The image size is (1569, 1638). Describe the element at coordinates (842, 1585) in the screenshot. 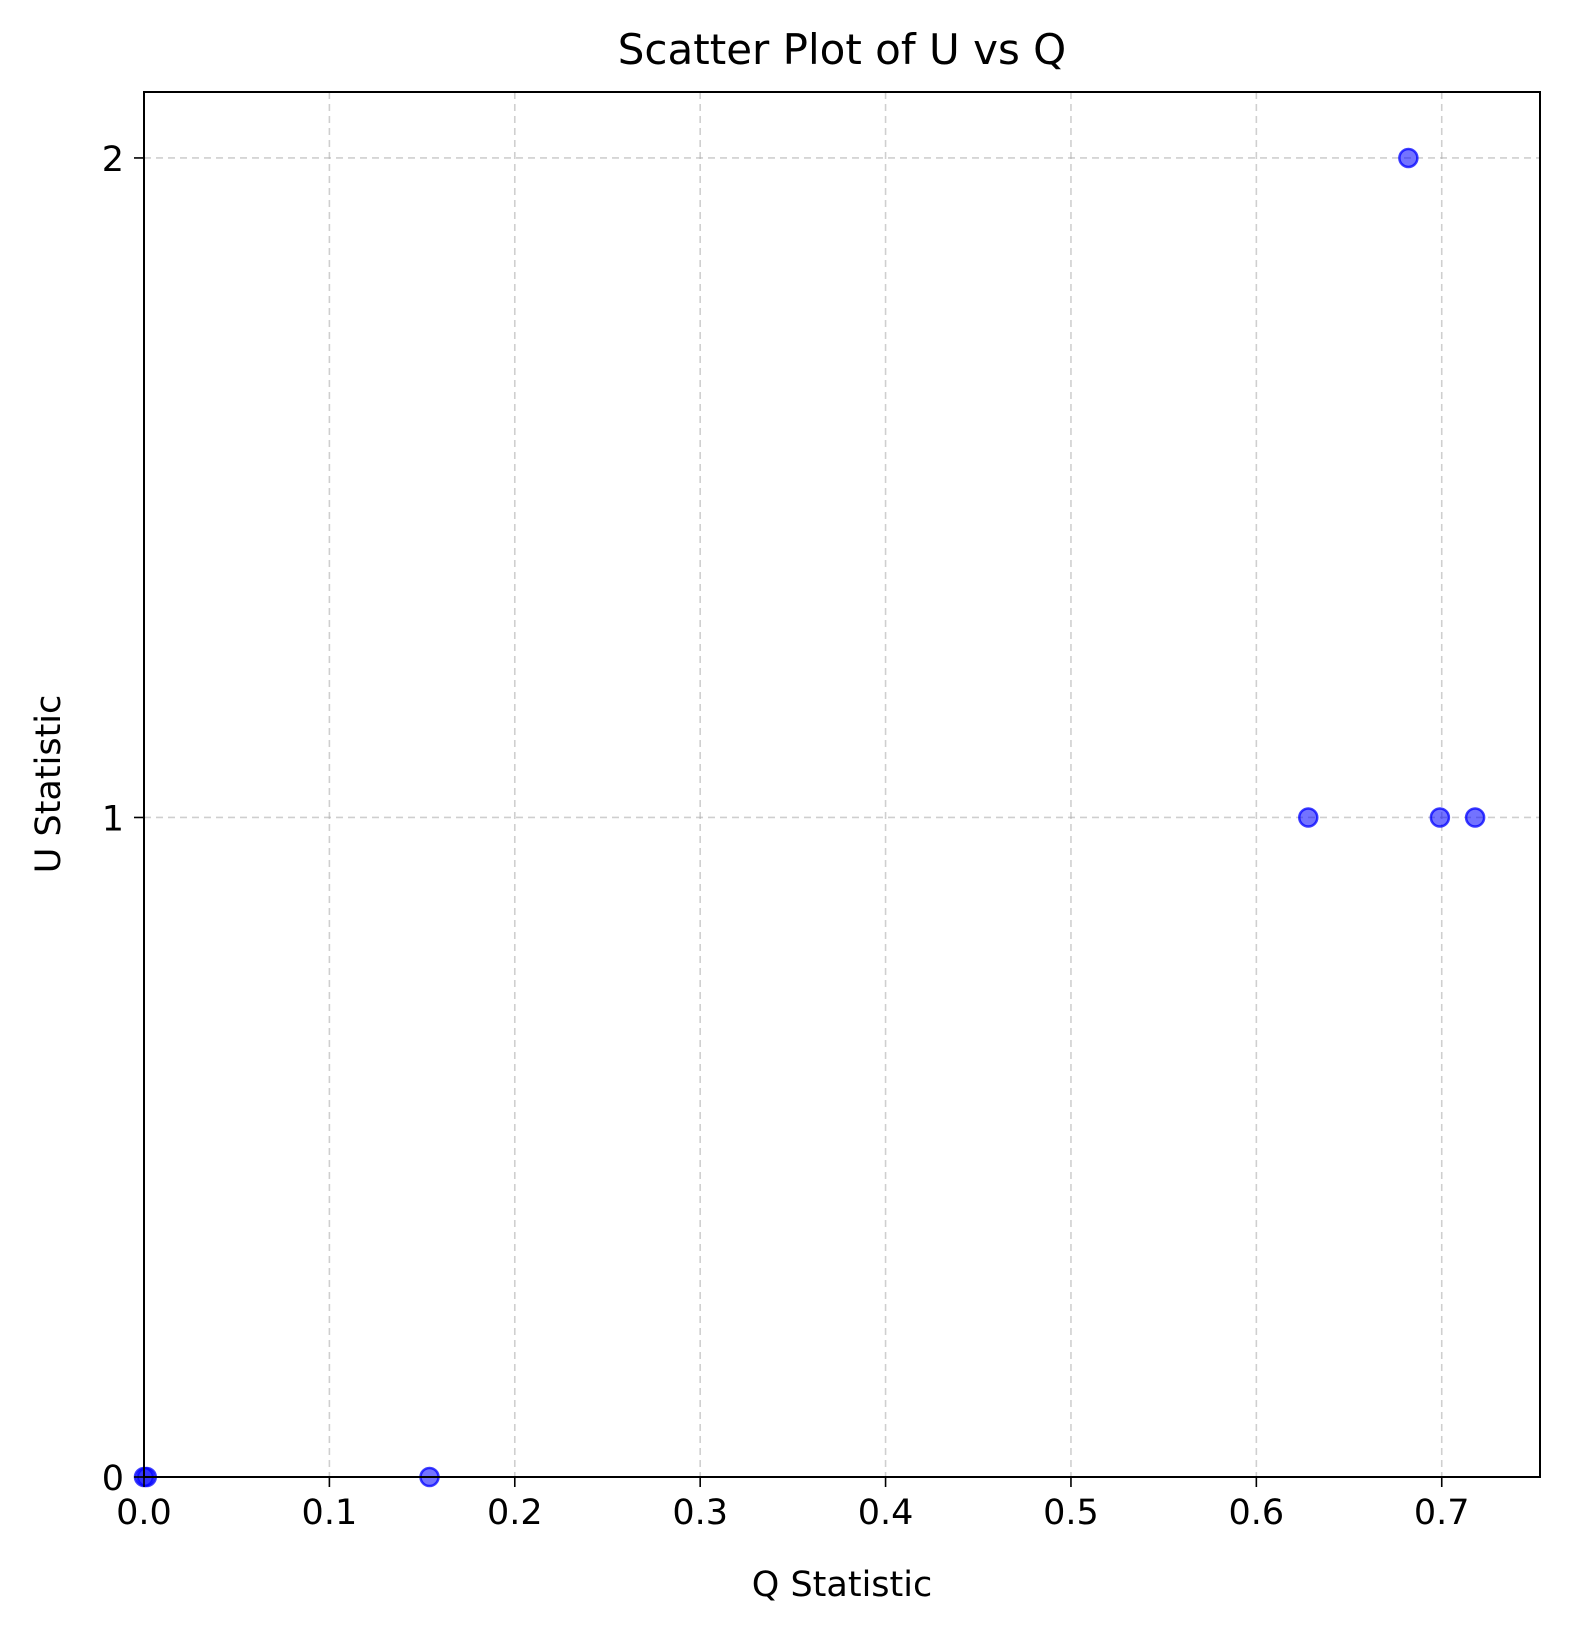

I see `x-axis-label: Q Statistic` at that location.